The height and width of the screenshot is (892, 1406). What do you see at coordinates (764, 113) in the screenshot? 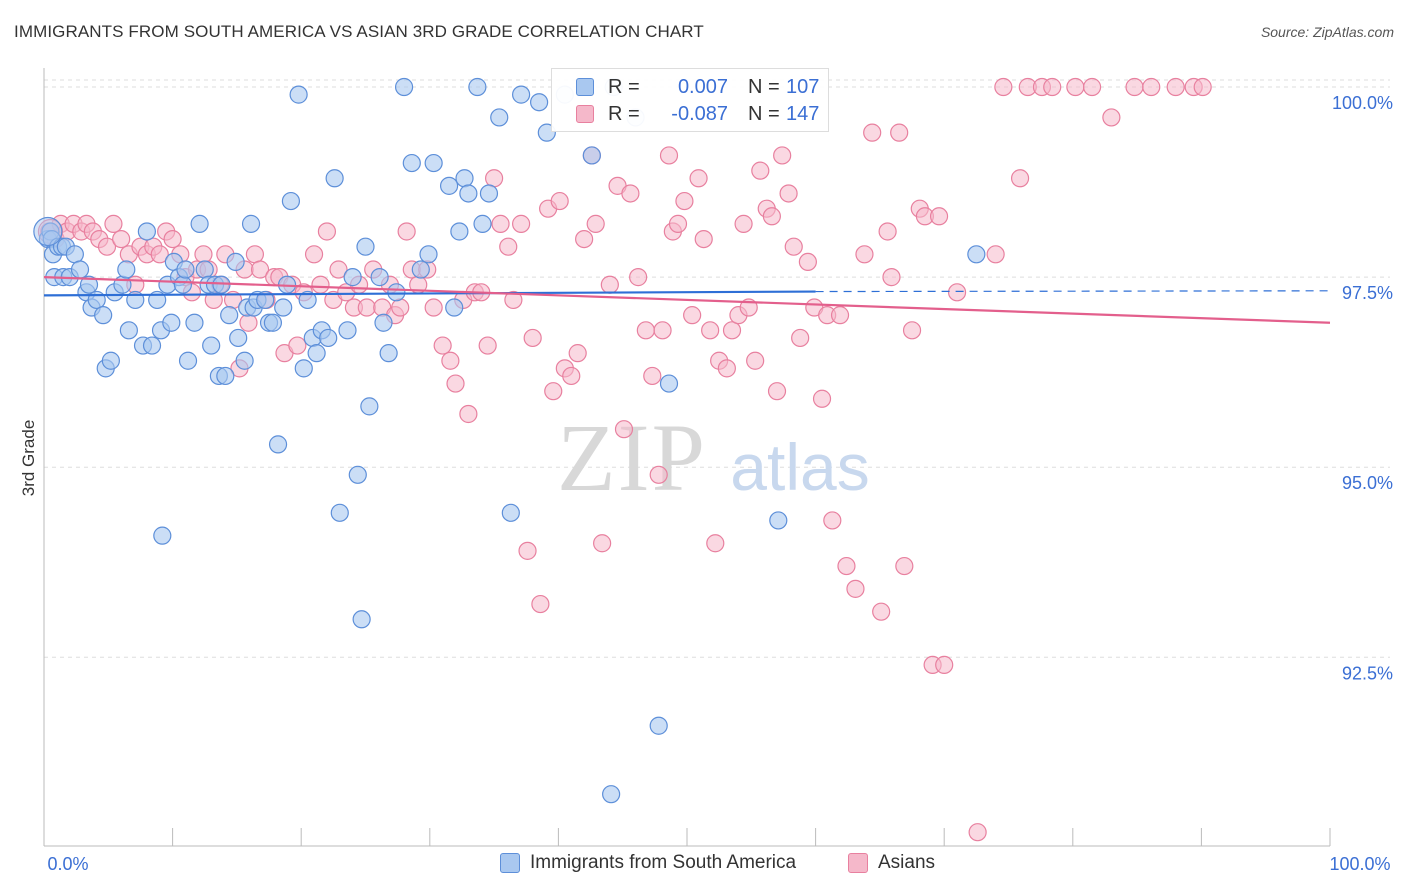
I see `n-key: N =` at bounding box center [764, 113].